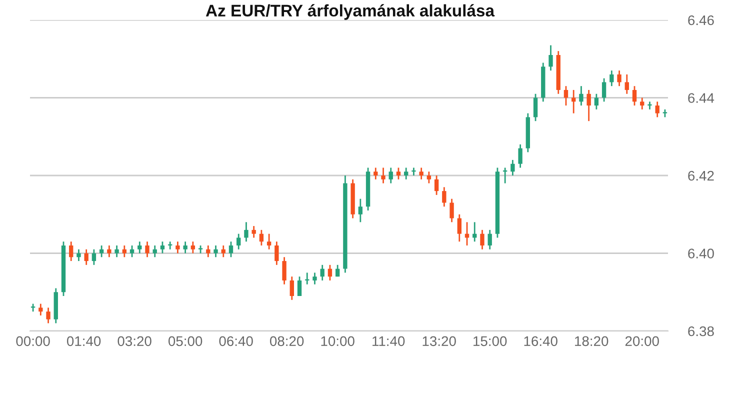 Image resolution: width=730 pixels, height=410 pixels. Describe the element at coordinates (135, 341) in the screenshot. I see `x-tick-label: 03:20` at that location.